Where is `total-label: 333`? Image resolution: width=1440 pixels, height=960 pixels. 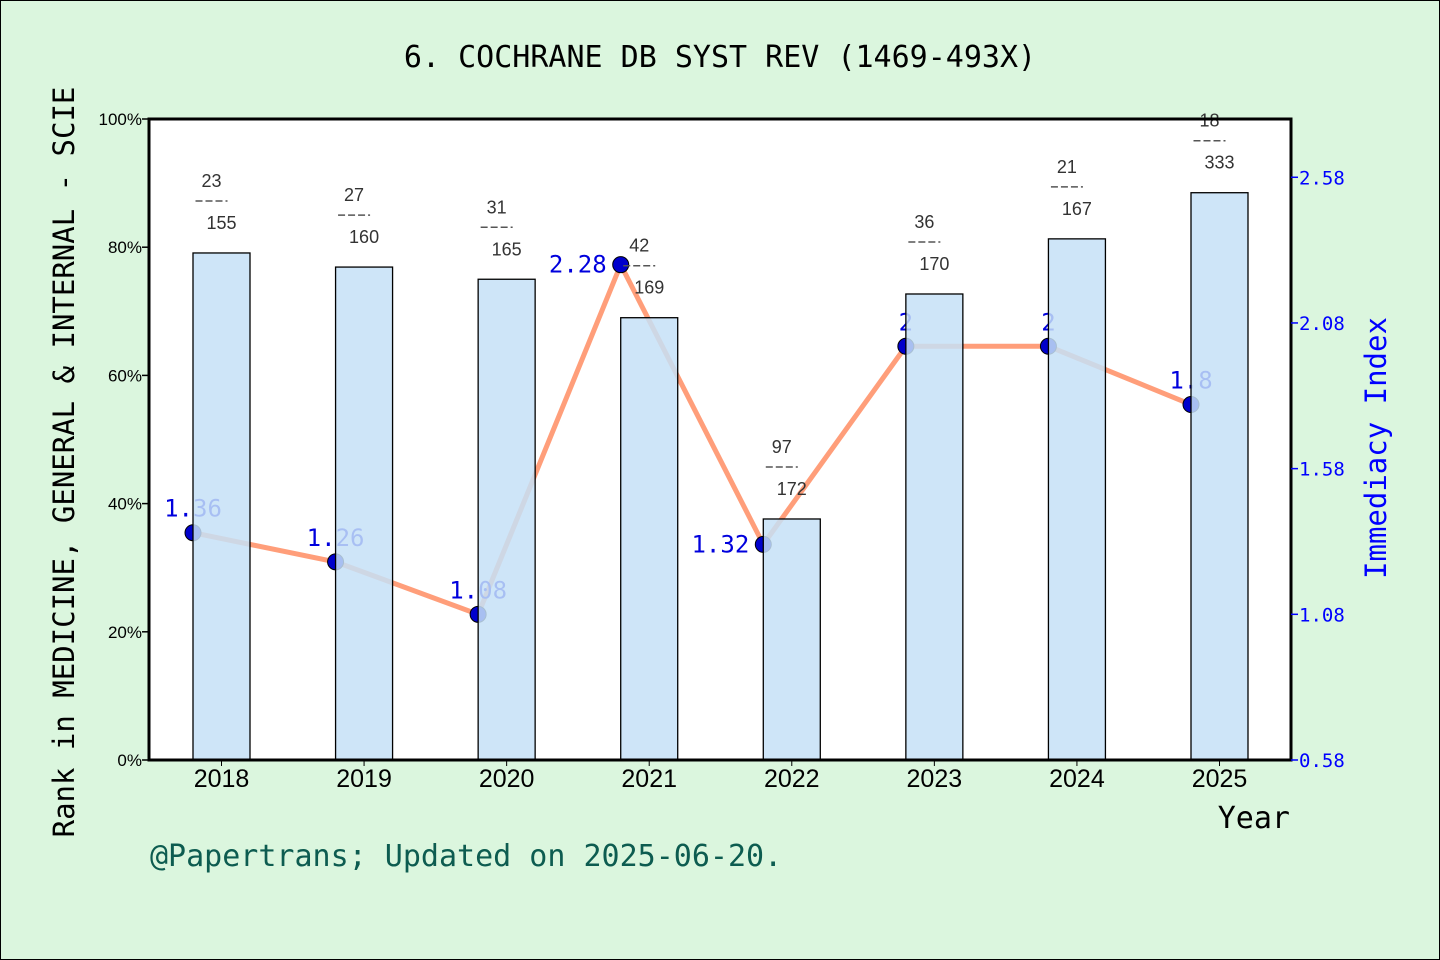
total-label: 333 is located at coordinates (1219, 163).